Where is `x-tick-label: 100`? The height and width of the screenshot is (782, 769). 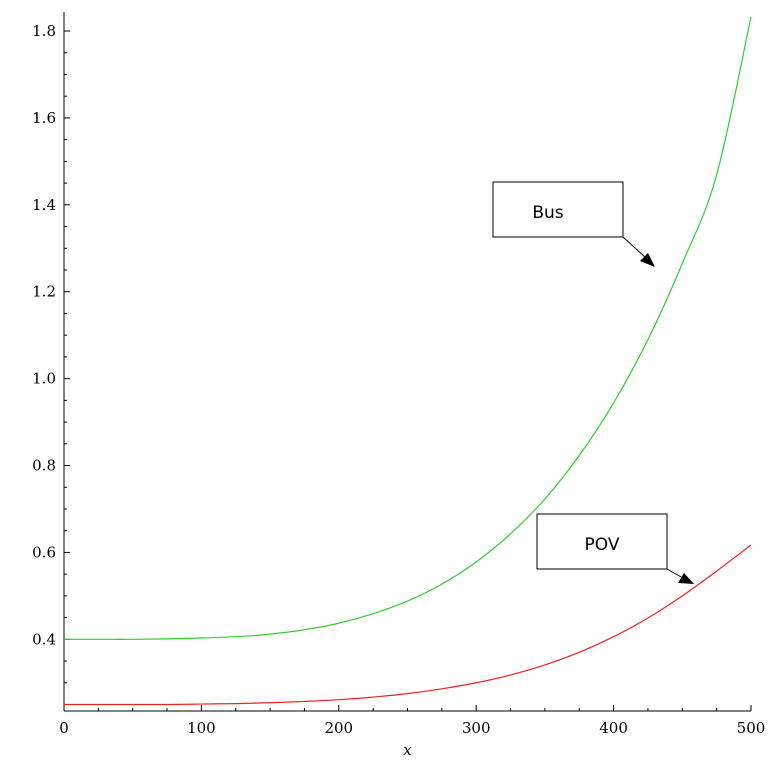
x-tick-label: 100 is located at coordinates (201, 728).